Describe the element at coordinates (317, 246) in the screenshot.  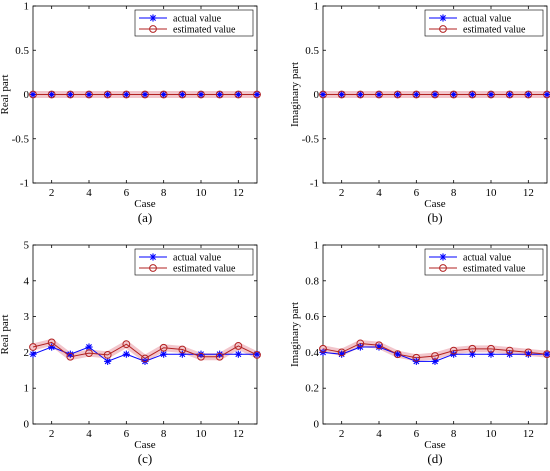
I see `y-tick-label: 1` at that location.